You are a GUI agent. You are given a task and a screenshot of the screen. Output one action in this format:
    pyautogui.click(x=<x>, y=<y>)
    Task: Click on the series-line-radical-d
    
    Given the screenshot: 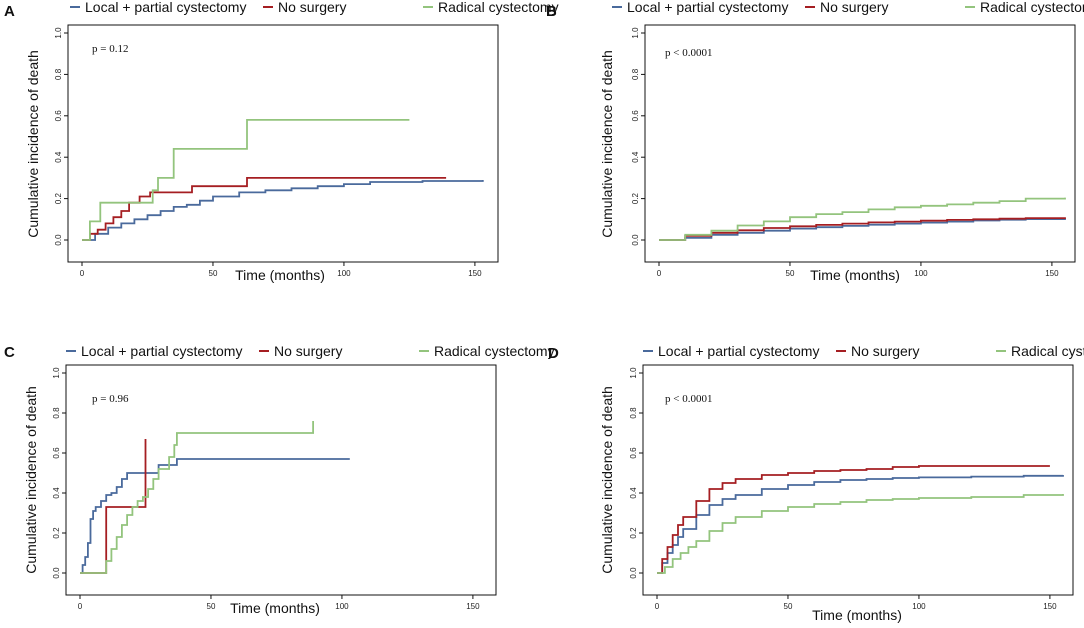 What is the action you would take?
    pyautogui.click(x=860, y=534)
    